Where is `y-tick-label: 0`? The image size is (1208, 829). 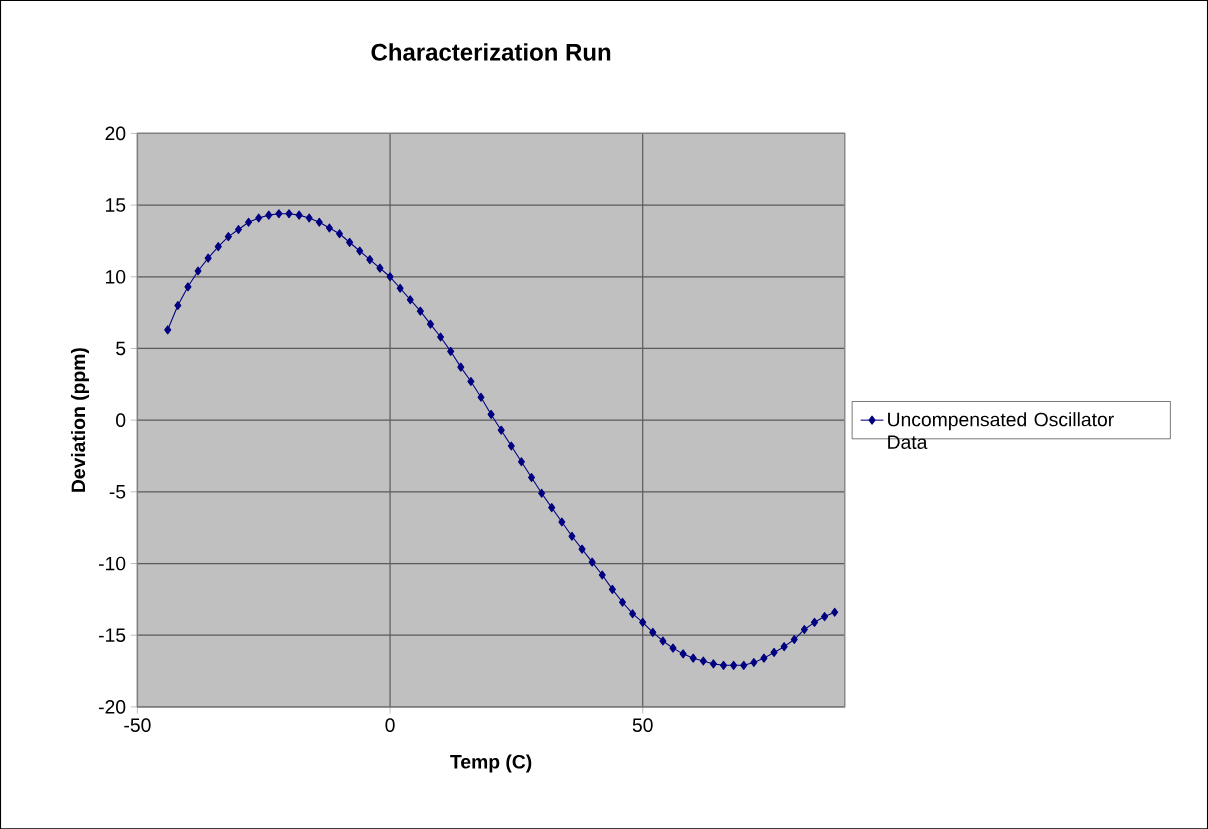
y-tick-label: 0 is located at coordinates (121, 420).